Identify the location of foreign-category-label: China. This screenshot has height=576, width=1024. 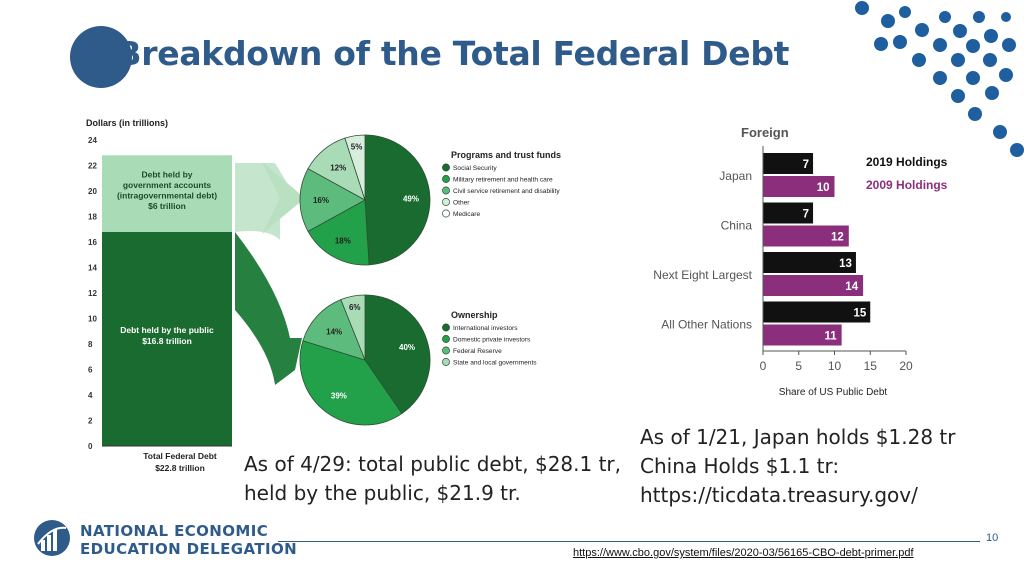
(737, 226).